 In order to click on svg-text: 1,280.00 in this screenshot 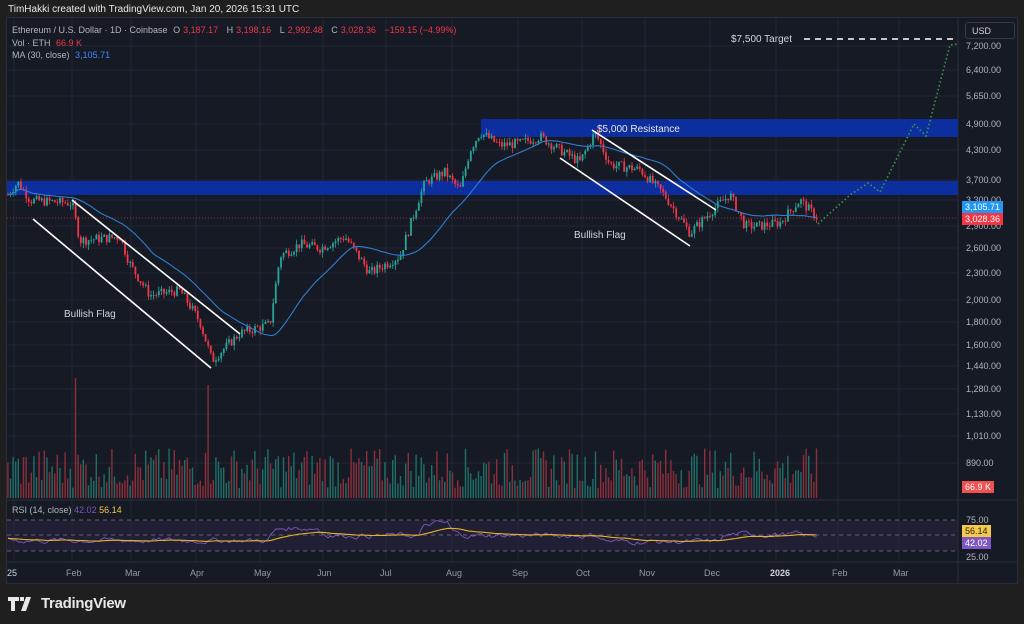, I will do `click(983, 389)`.